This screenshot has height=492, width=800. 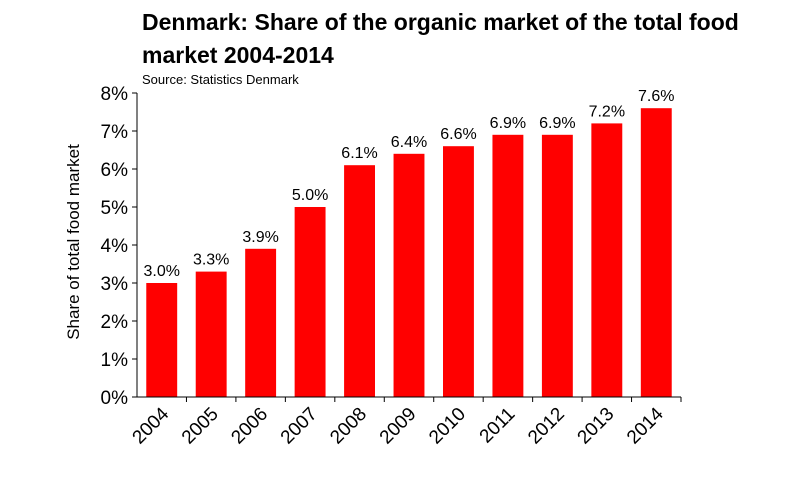 I want to click on x-tick-label-2009: 2009, so click(x=398, y=426).